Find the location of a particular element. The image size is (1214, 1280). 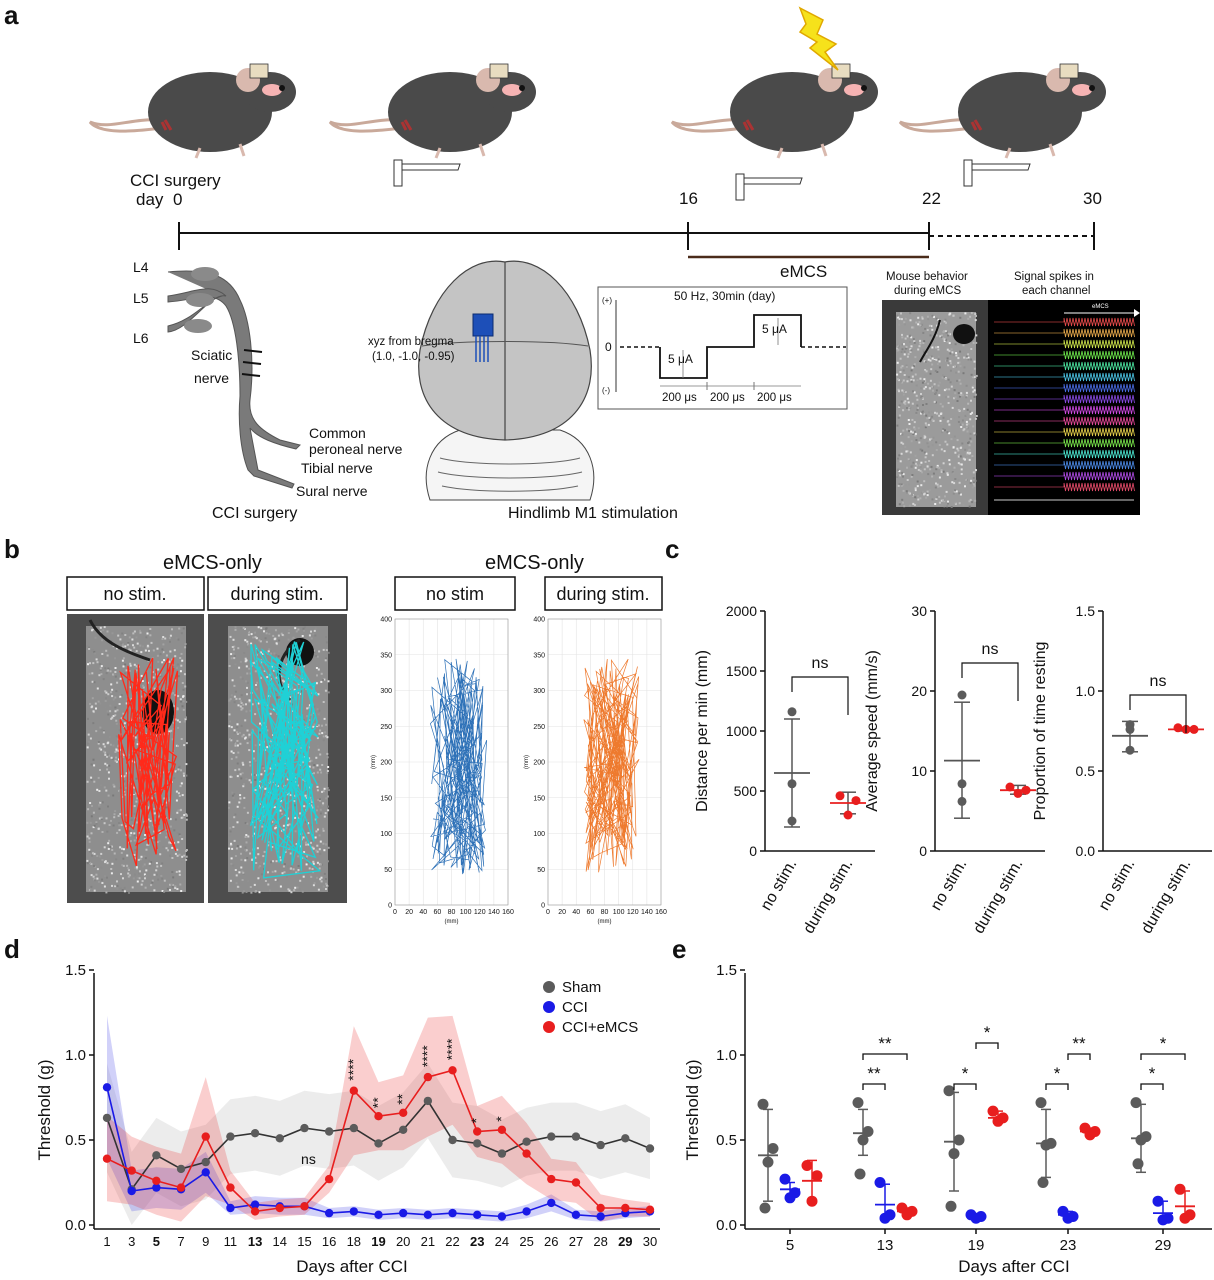

significance-label: * is located at coordinates (1152, 1073).